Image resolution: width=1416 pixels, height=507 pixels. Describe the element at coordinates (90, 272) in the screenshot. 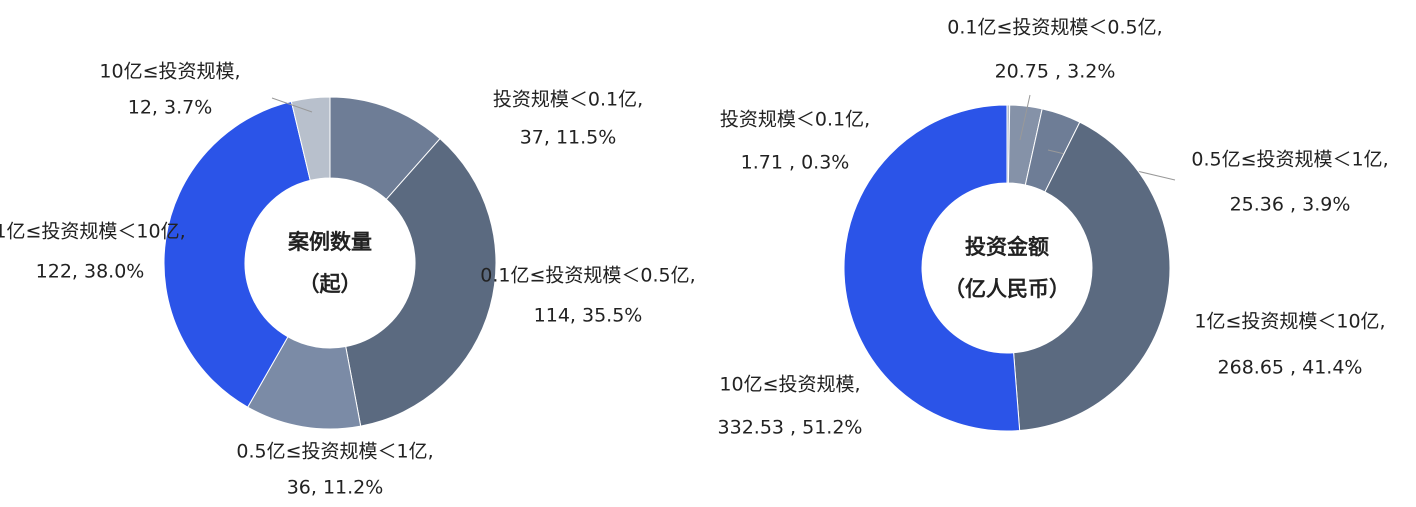

I see `value-label: 122, 38.0%` at that location.